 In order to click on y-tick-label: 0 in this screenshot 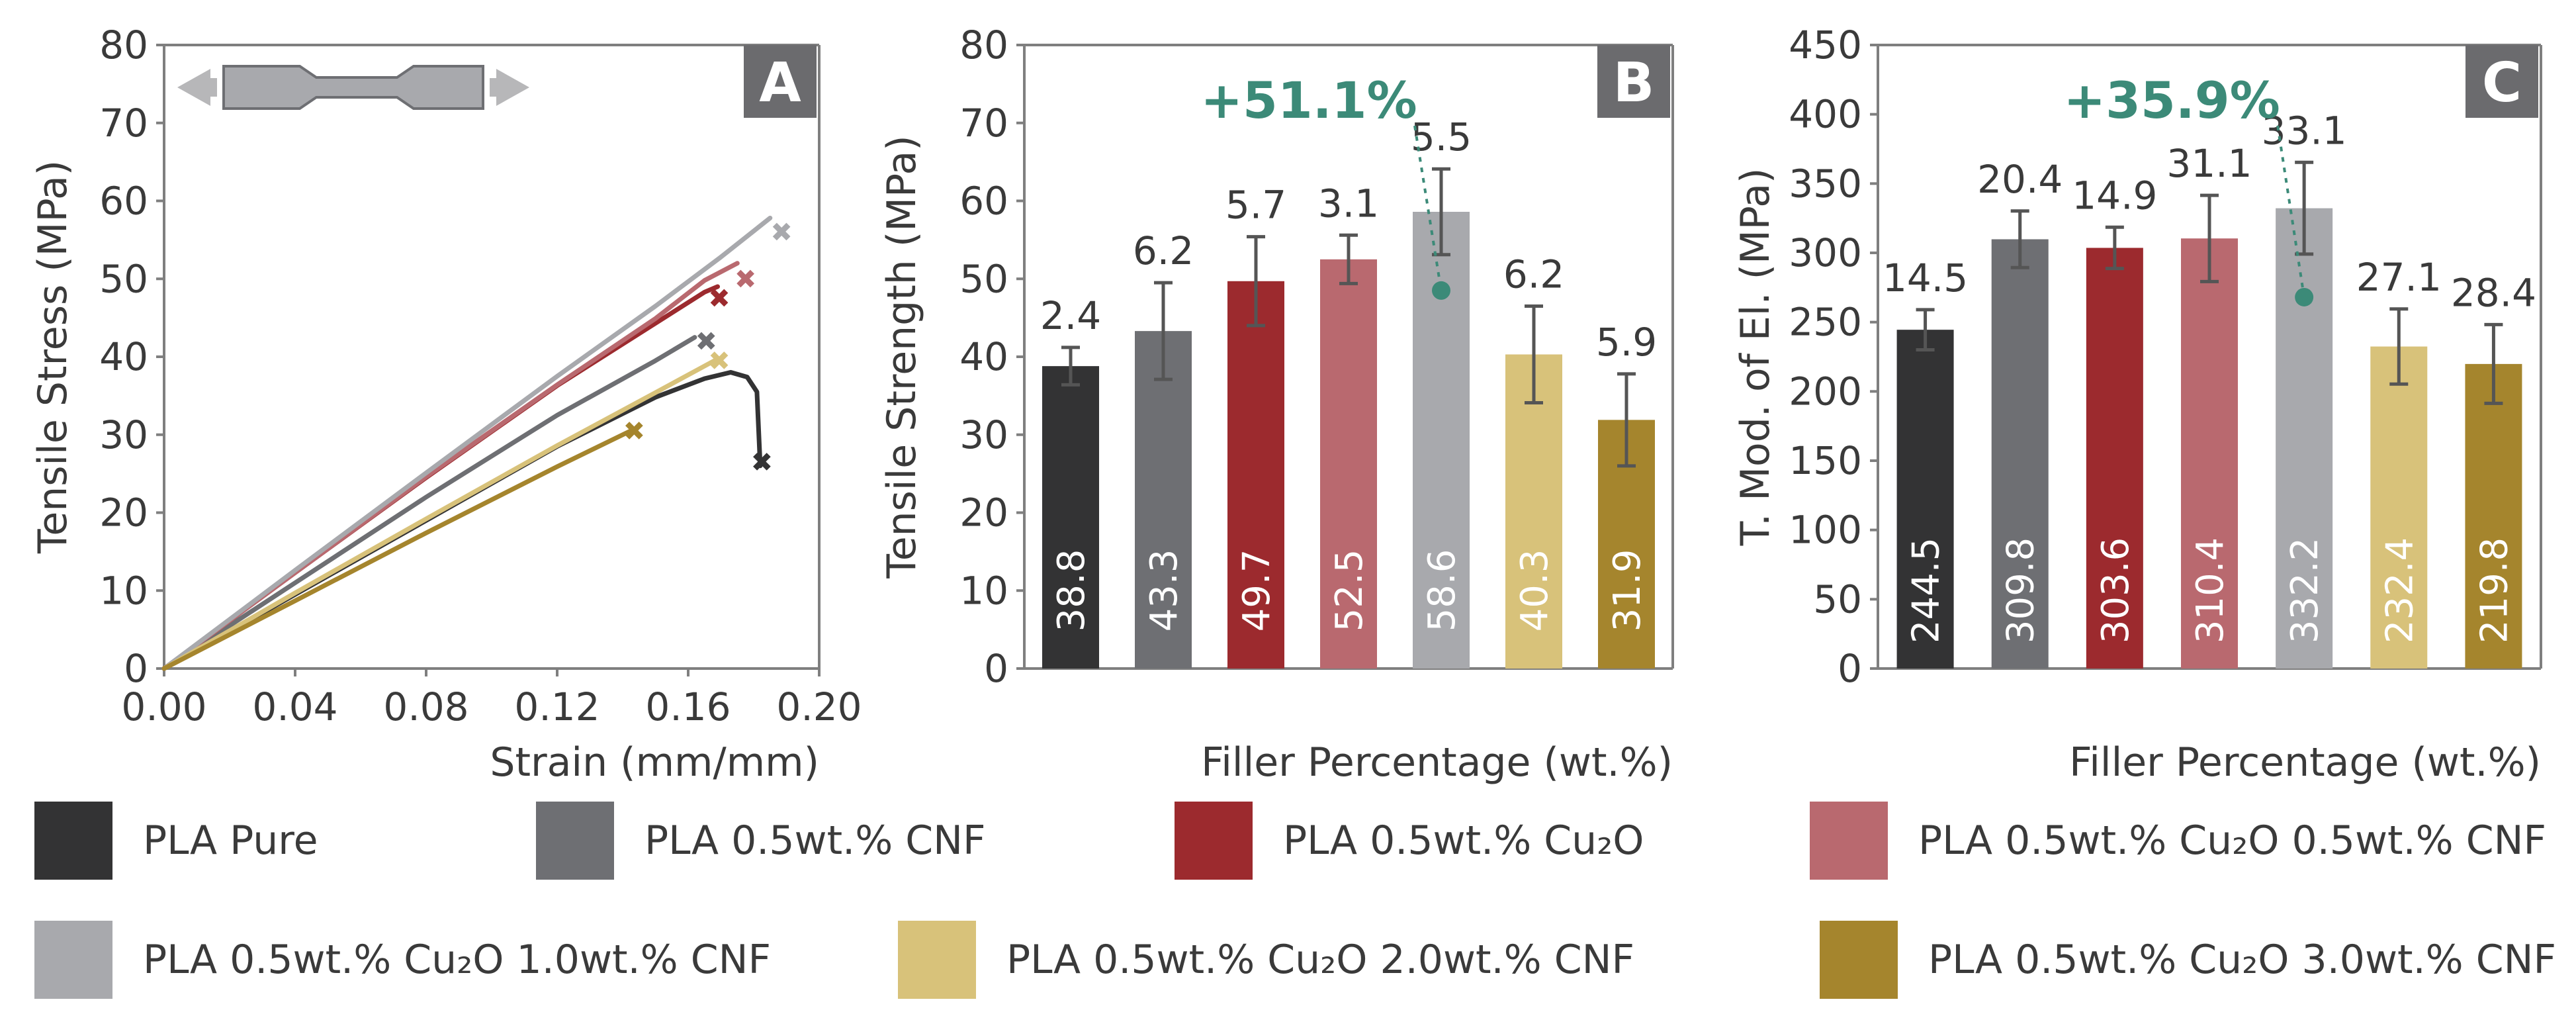, I will do `click(1850, 668)`.